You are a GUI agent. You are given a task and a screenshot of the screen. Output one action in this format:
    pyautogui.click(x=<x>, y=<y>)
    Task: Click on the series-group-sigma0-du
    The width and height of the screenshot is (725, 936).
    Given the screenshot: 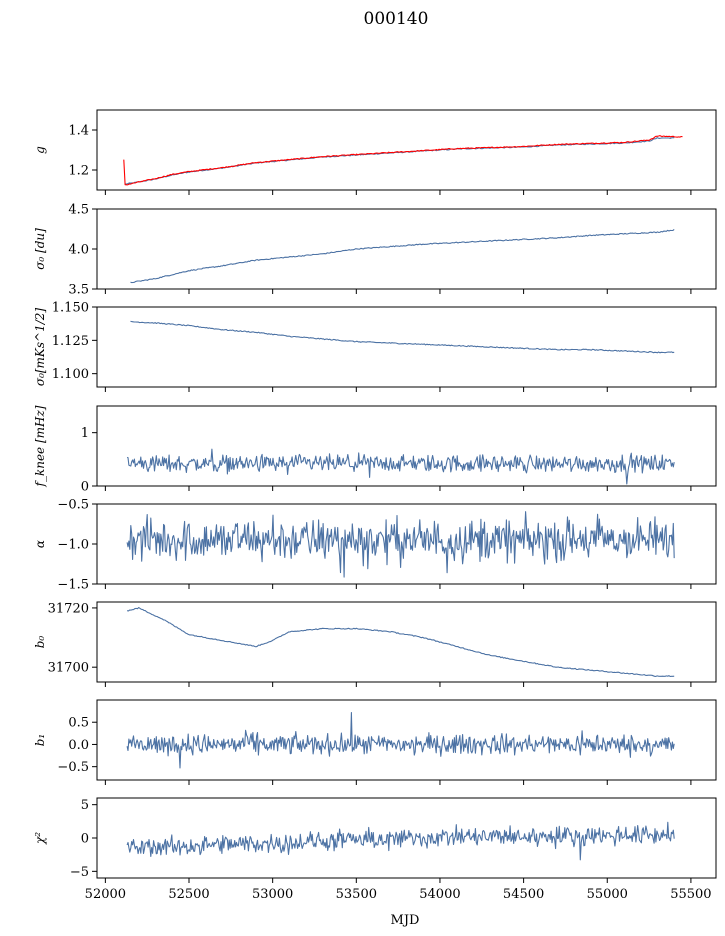 What is the action you would take?
    pyautogui.click(x=402, y=256)
    